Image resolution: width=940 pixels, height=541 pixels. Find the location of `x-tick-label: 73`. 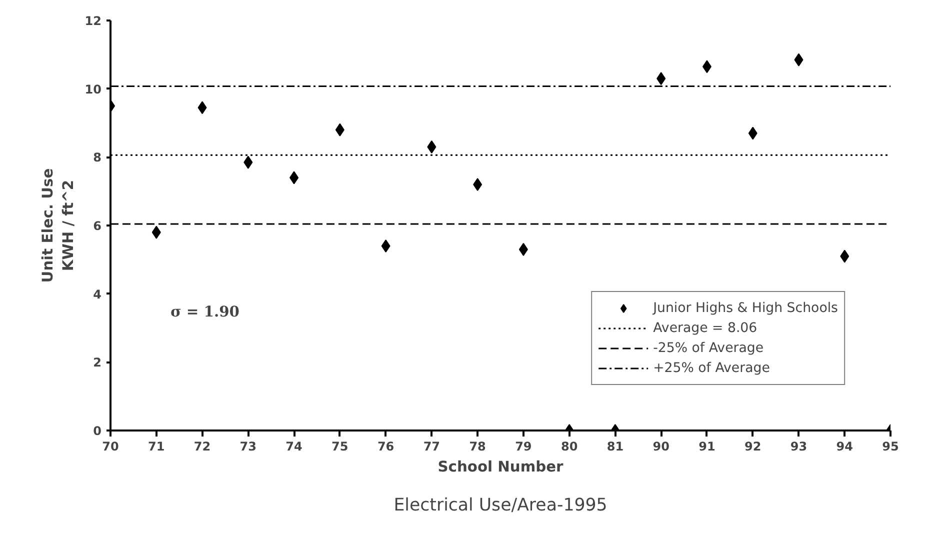

x-tick-label: 73 is located at coordinates (248, 447).